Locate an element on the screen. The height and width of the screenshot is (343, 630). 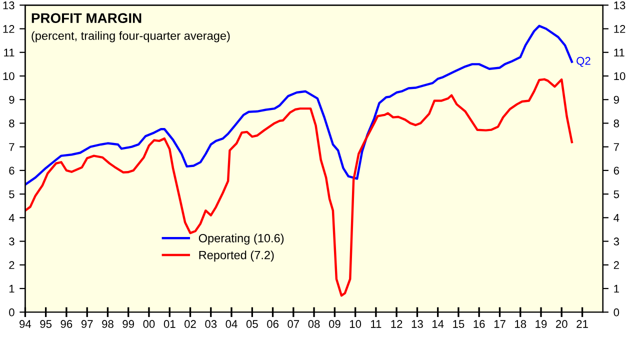
x-tick-label: 04 is located at coordinates (232, 324).